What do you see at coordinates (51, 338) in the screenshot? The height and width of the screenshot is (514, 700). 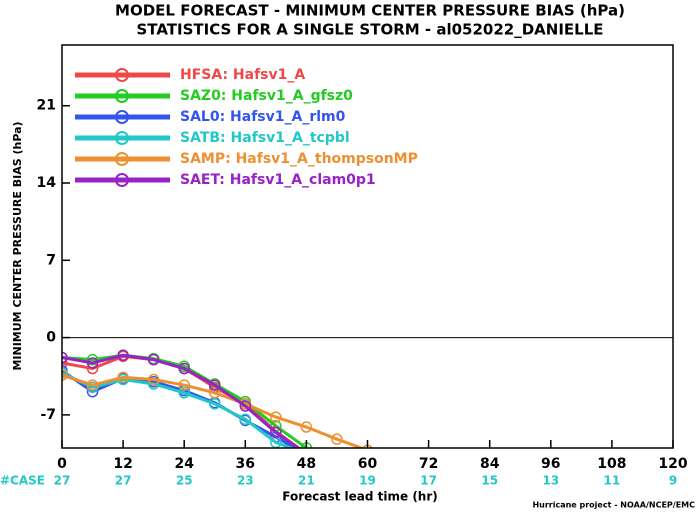 I see `y-tick-label: 0` at bounding box center [51, 338].